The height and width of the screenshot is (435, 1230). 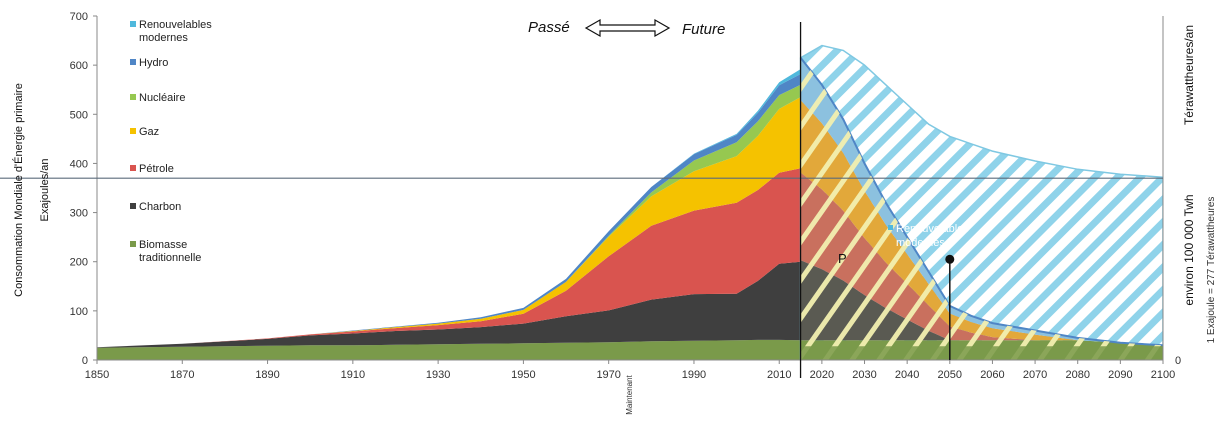 I want to click on y-right-tick-label: 0, so click(x=1178, y=361).